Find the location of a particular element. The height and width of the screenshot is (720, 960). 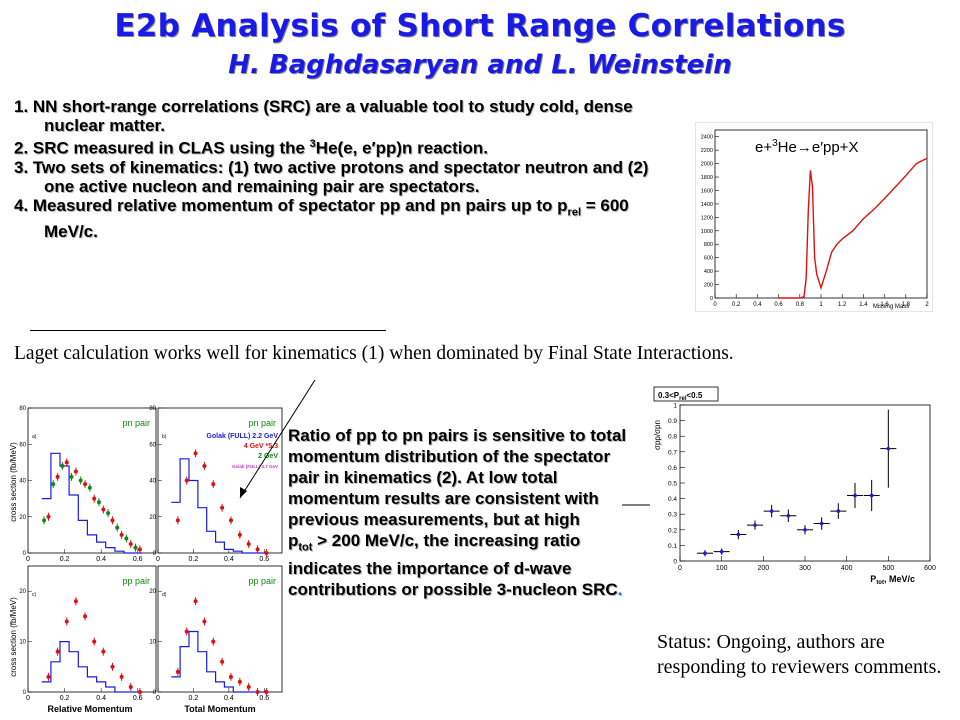

missing-mass-xtick-label: 1.8 is located at coordinates (906, 305).